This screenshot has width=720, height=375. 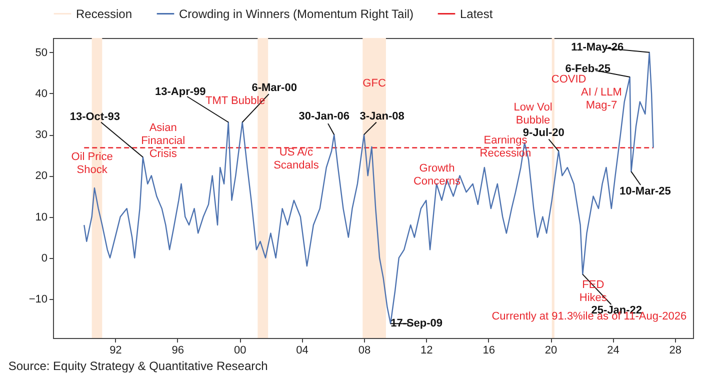 What do you see at coordinates (44, 258) in the screenshot?
I see `y-tick-label: 0` at bounding box center [44, 258].